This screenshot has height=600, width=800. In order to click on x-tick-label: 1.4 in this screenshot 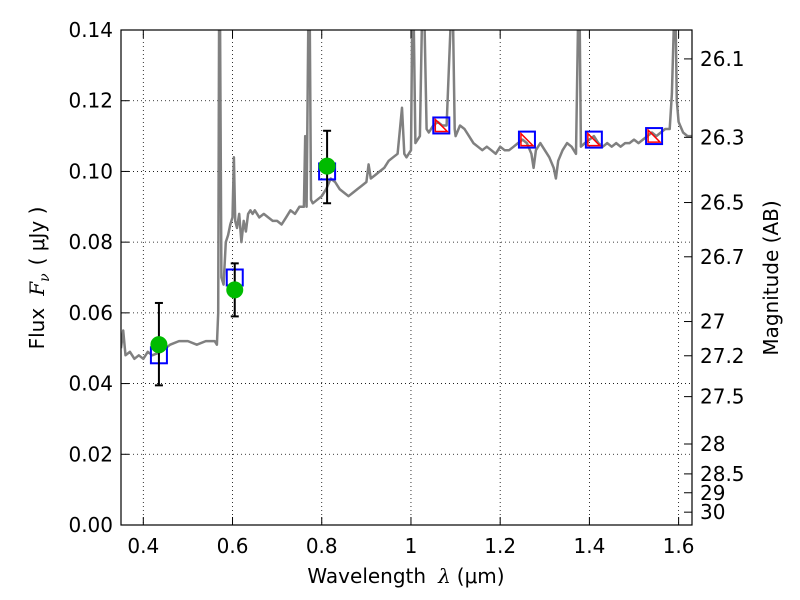, I will do `click(589, 546)`.